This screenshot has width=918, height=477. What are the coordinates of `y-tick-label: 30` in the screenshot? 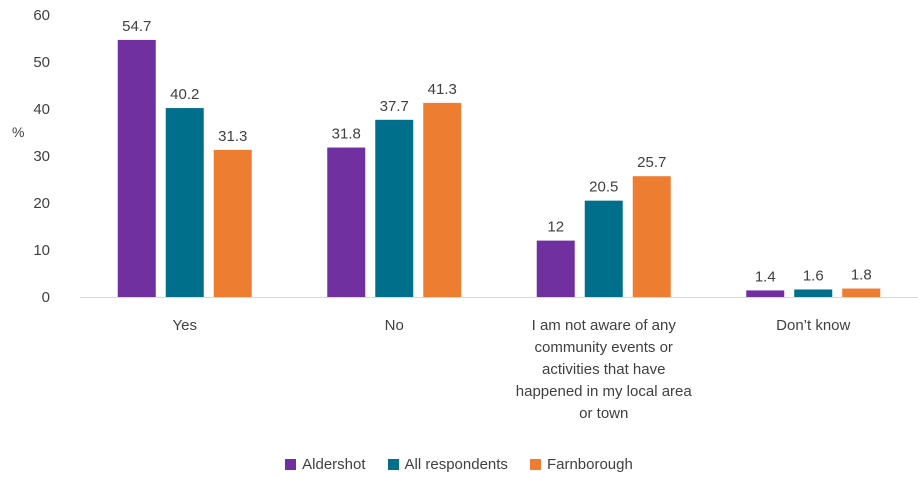 It's located at (41, 156).